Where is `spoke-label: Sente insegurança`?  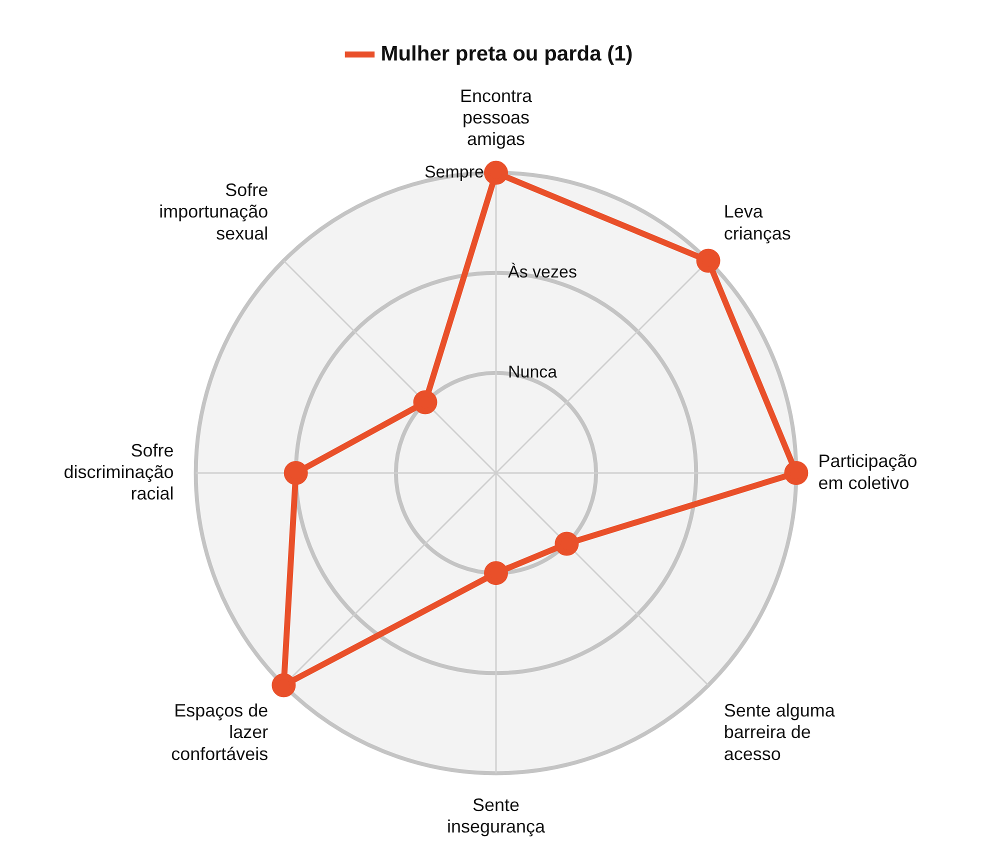 spoke-label: Sente insegurança is located at coordinates (496, 815).